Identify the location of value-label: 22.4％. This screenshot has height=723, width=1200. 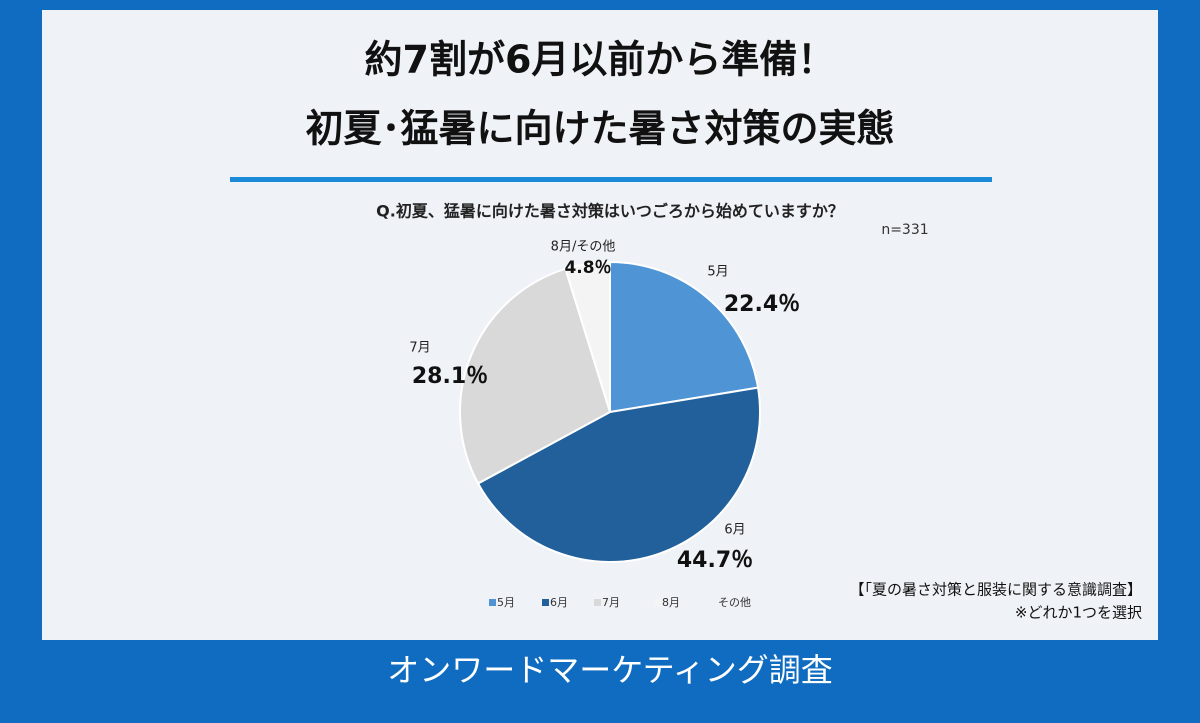
(762, 304).